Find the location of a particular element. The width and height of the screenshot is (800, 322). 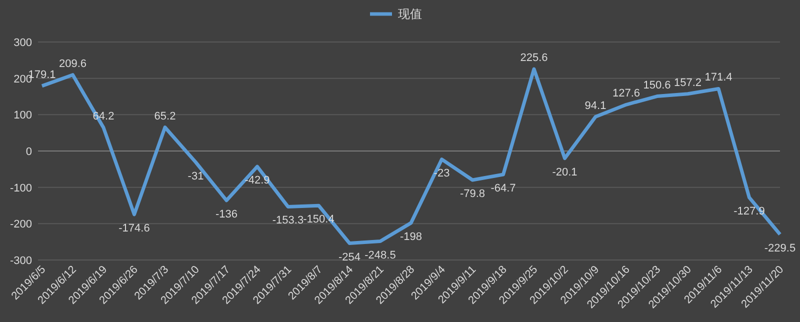

data-label: 127.6 is located at coordinates (626, 94).